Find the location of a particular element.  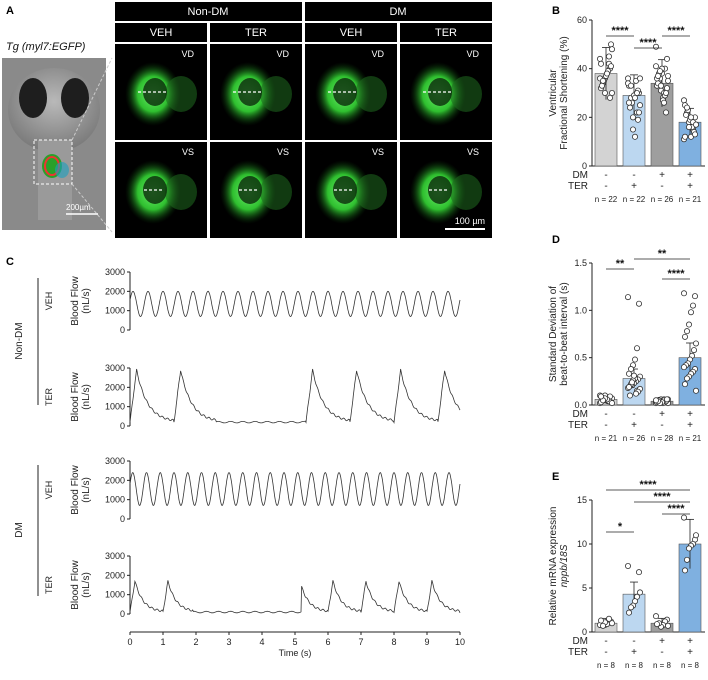

row-label-dm: DM is located at coordinates (580, 175).